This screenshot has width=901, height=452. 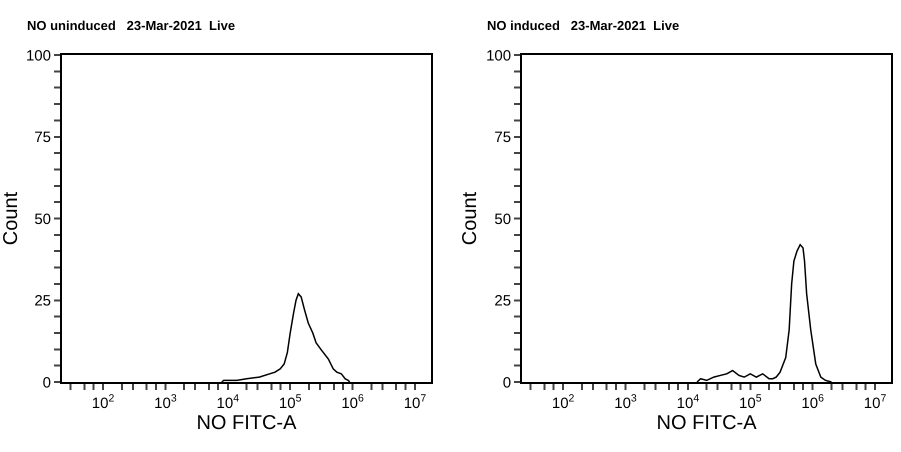 I want to click on chart-title: NO uninduced 23-Mar-2021 Live, so click(x=131, y=25).